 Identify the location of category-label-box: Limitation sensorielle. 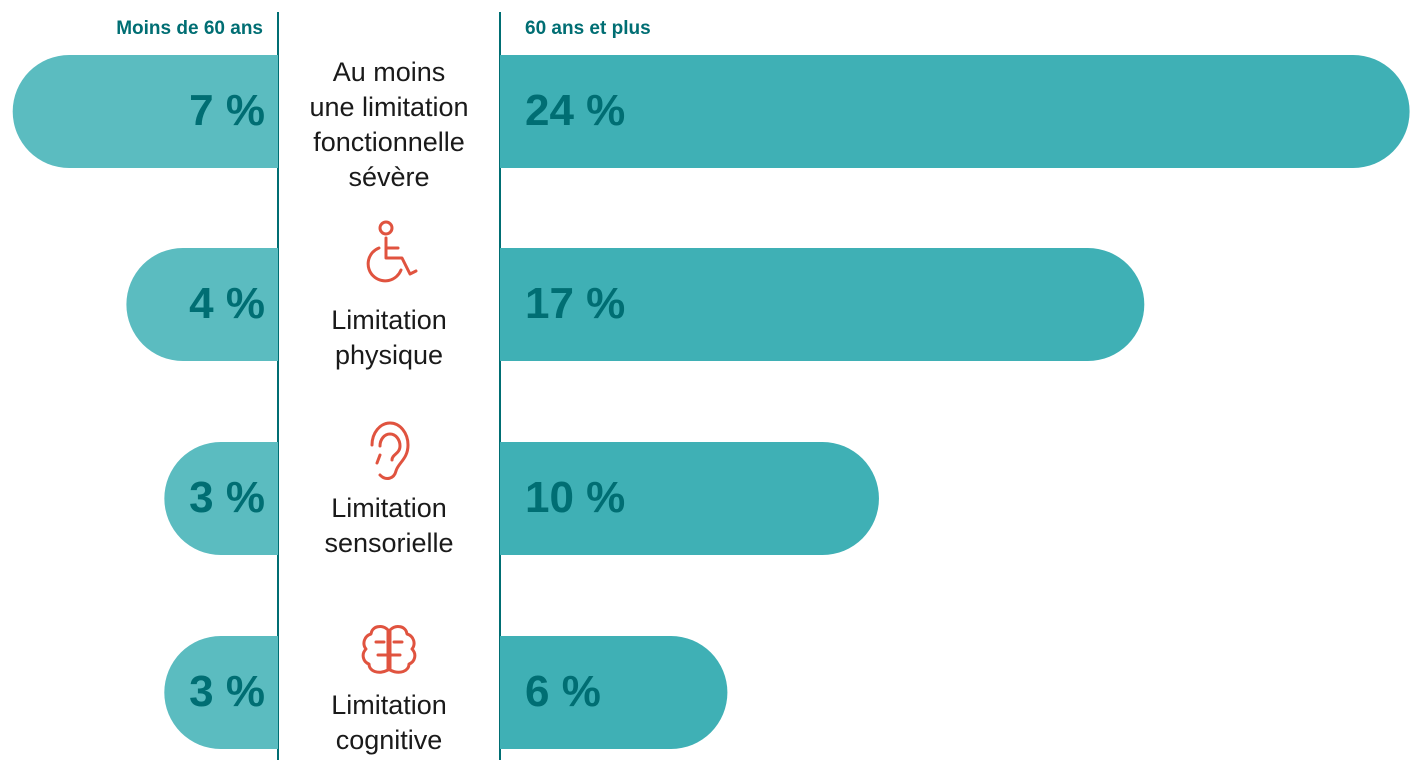
(389, 525).